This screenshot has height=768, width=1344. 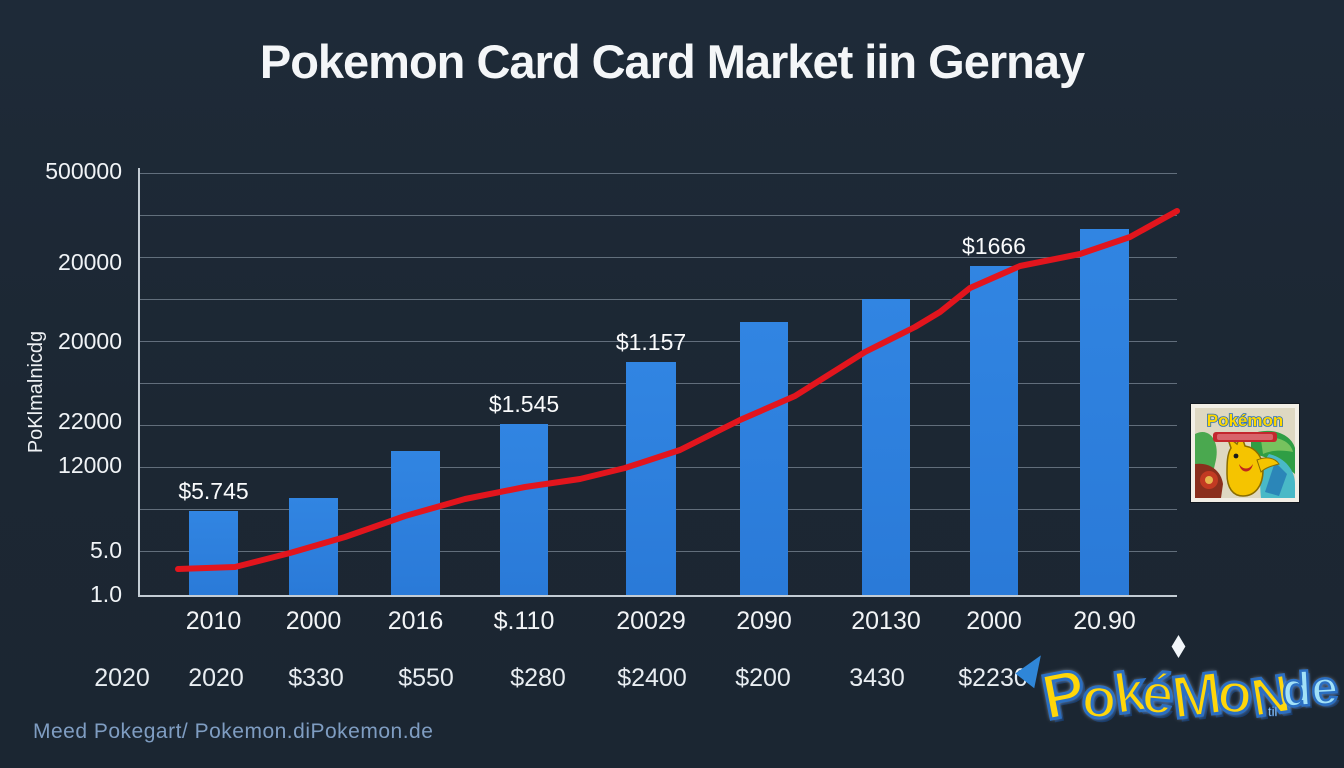 What do you see at coordinates (994, 246) in the screenshot?
I see `bar-value-label: $1666` at bounding box center [994, 246].